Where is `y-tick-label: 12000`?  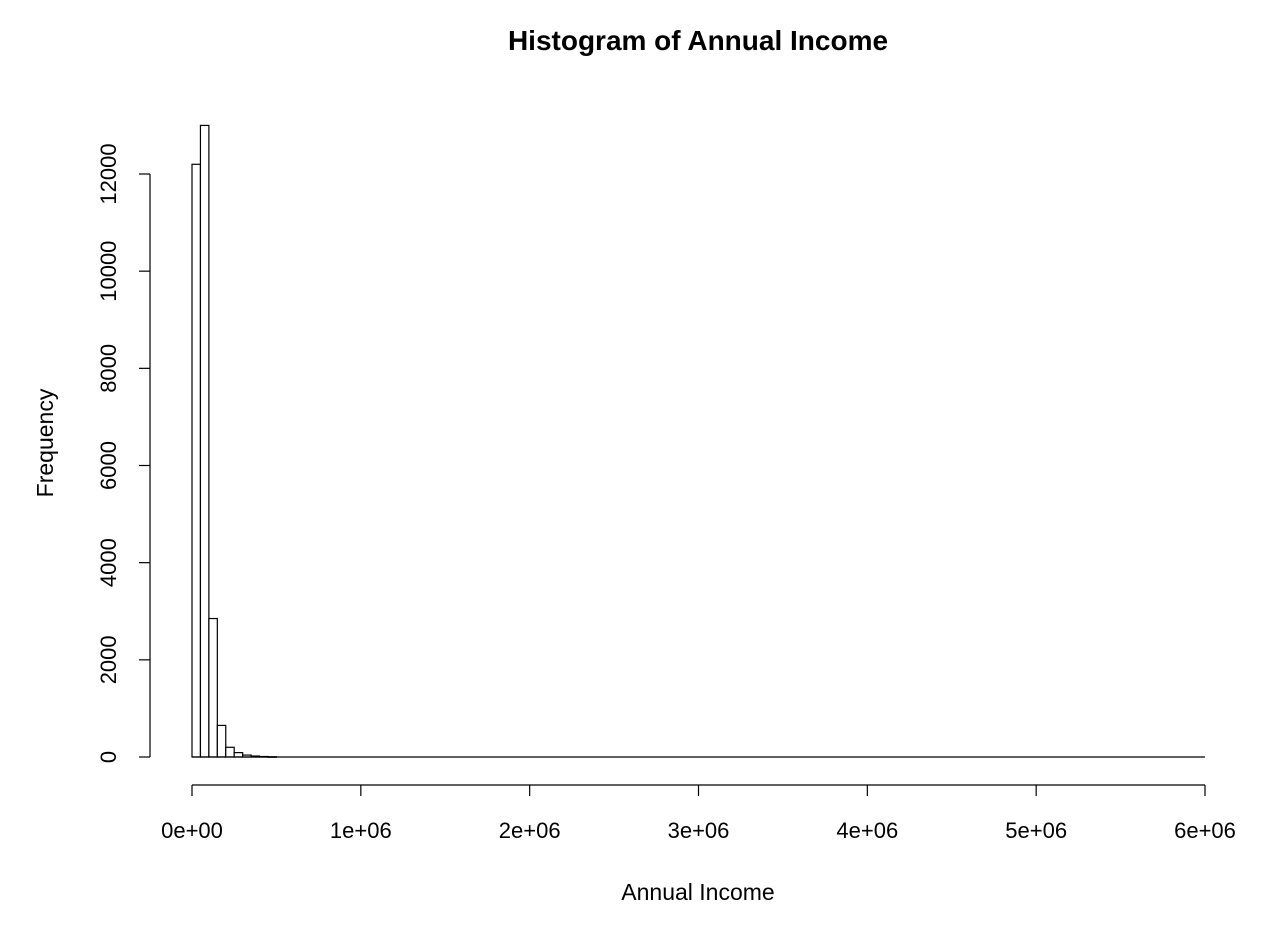
y-tick-label: 12000 is located at coordinates (108, 173).